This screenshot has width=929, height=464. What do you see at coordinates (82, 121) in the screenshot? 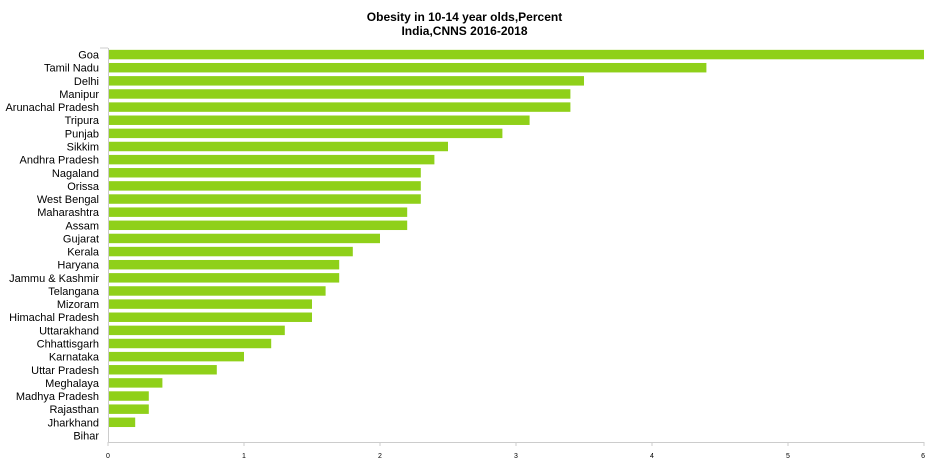
I see `category-label: Tripura` at bounding box center [82, 121].